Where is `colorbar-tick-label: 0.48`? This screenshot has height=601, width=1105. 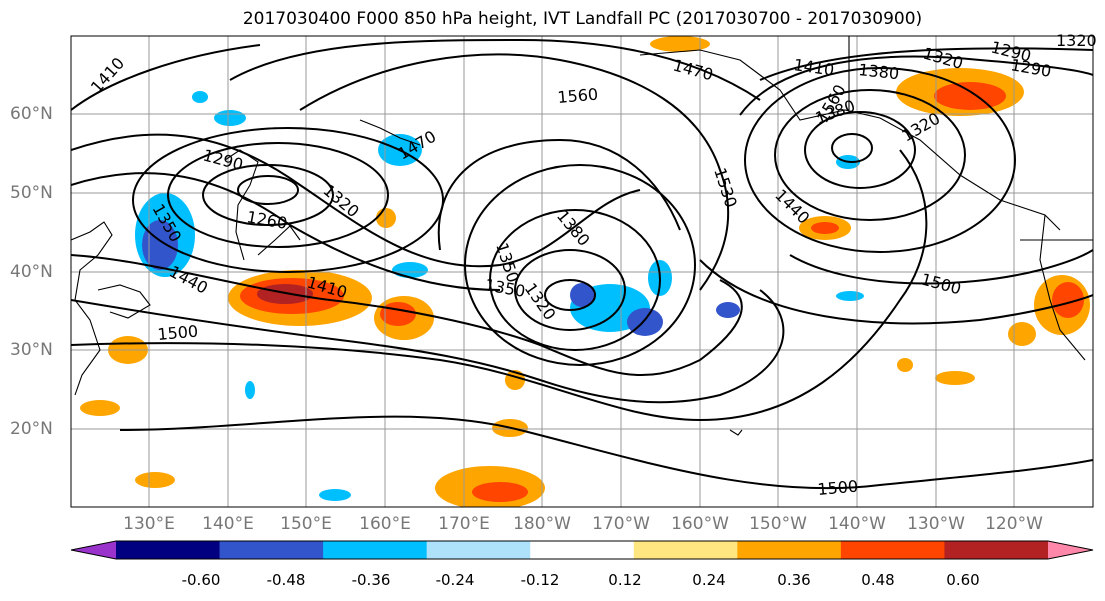 colorbar-tick-label: 0.48 is located at coordinates (878, 580).